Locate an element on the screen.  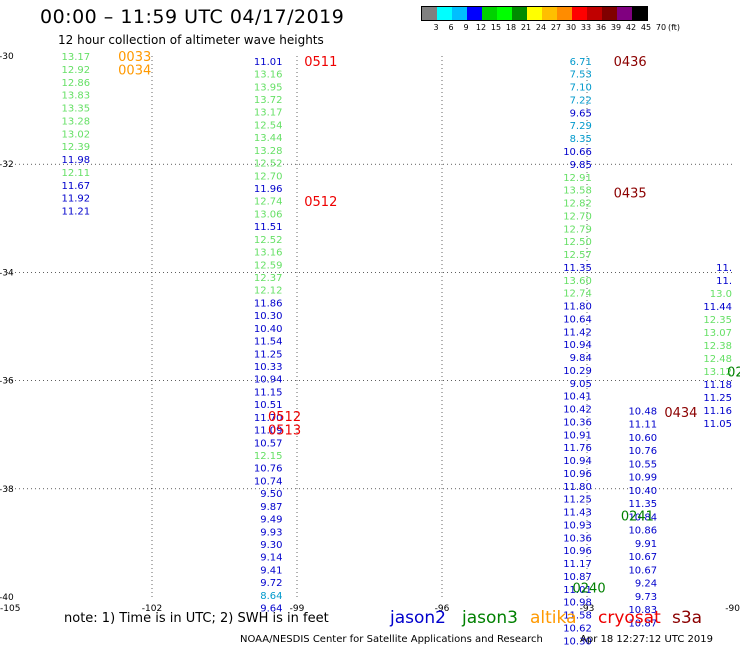
lat-tick-label: -38 is located at coordinates (7, 490).